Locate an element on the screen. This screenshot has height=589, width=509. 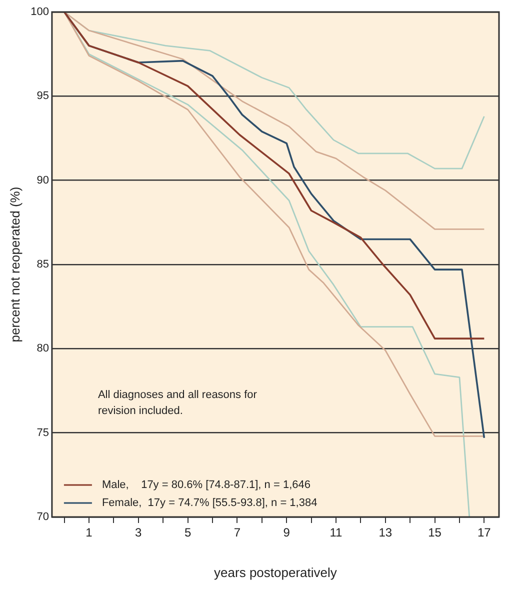
x-tick-label: 3 is located at coordinates (138, 533).